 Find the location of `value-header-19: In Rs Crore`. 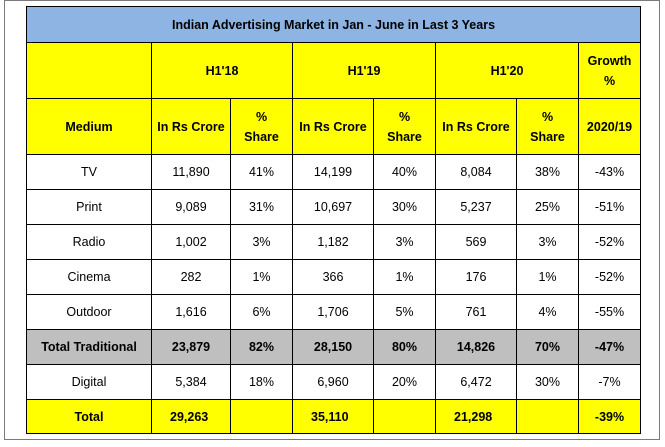

value-header-19: In Rs Crore is located at coordinates (333, 126).